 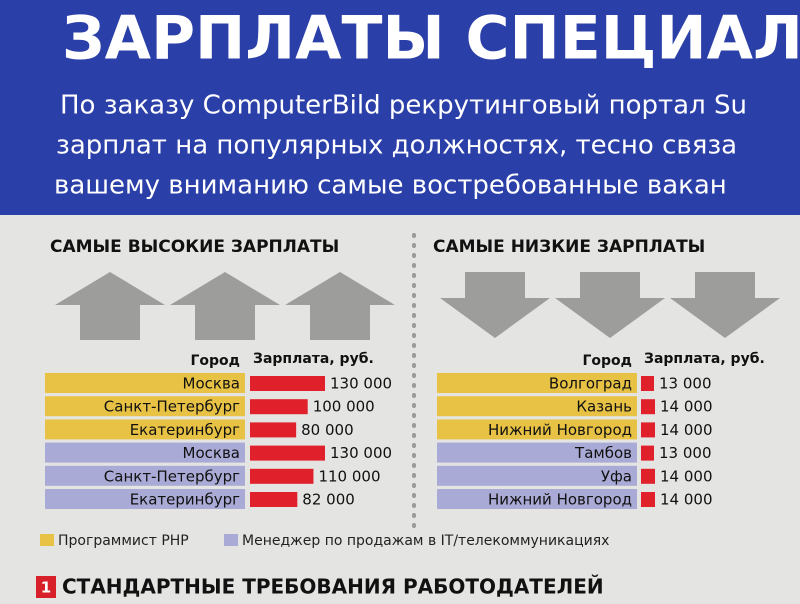 I want to click on city: Уфа, so click(x=616, y=476).